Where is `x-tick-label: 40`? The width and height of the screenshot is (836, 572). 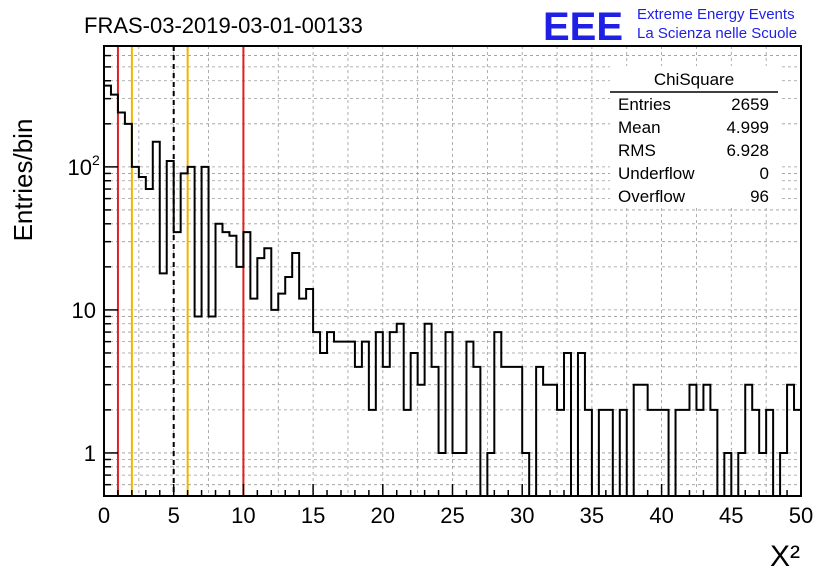
x-tick-label: 40 is located at coordinates (661, 515).